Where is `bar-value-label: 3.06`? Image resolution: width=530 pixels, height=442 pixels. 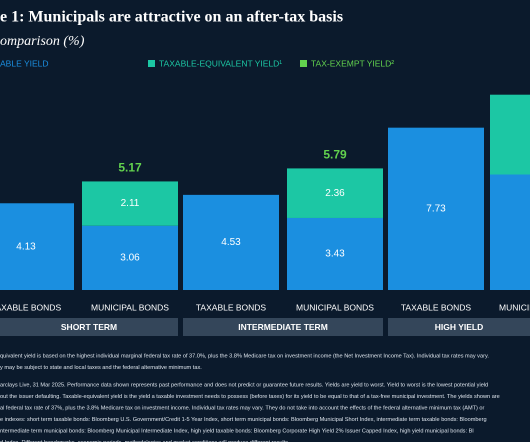
bar-value-label: 3.06 is located at coordinates (130, 258).